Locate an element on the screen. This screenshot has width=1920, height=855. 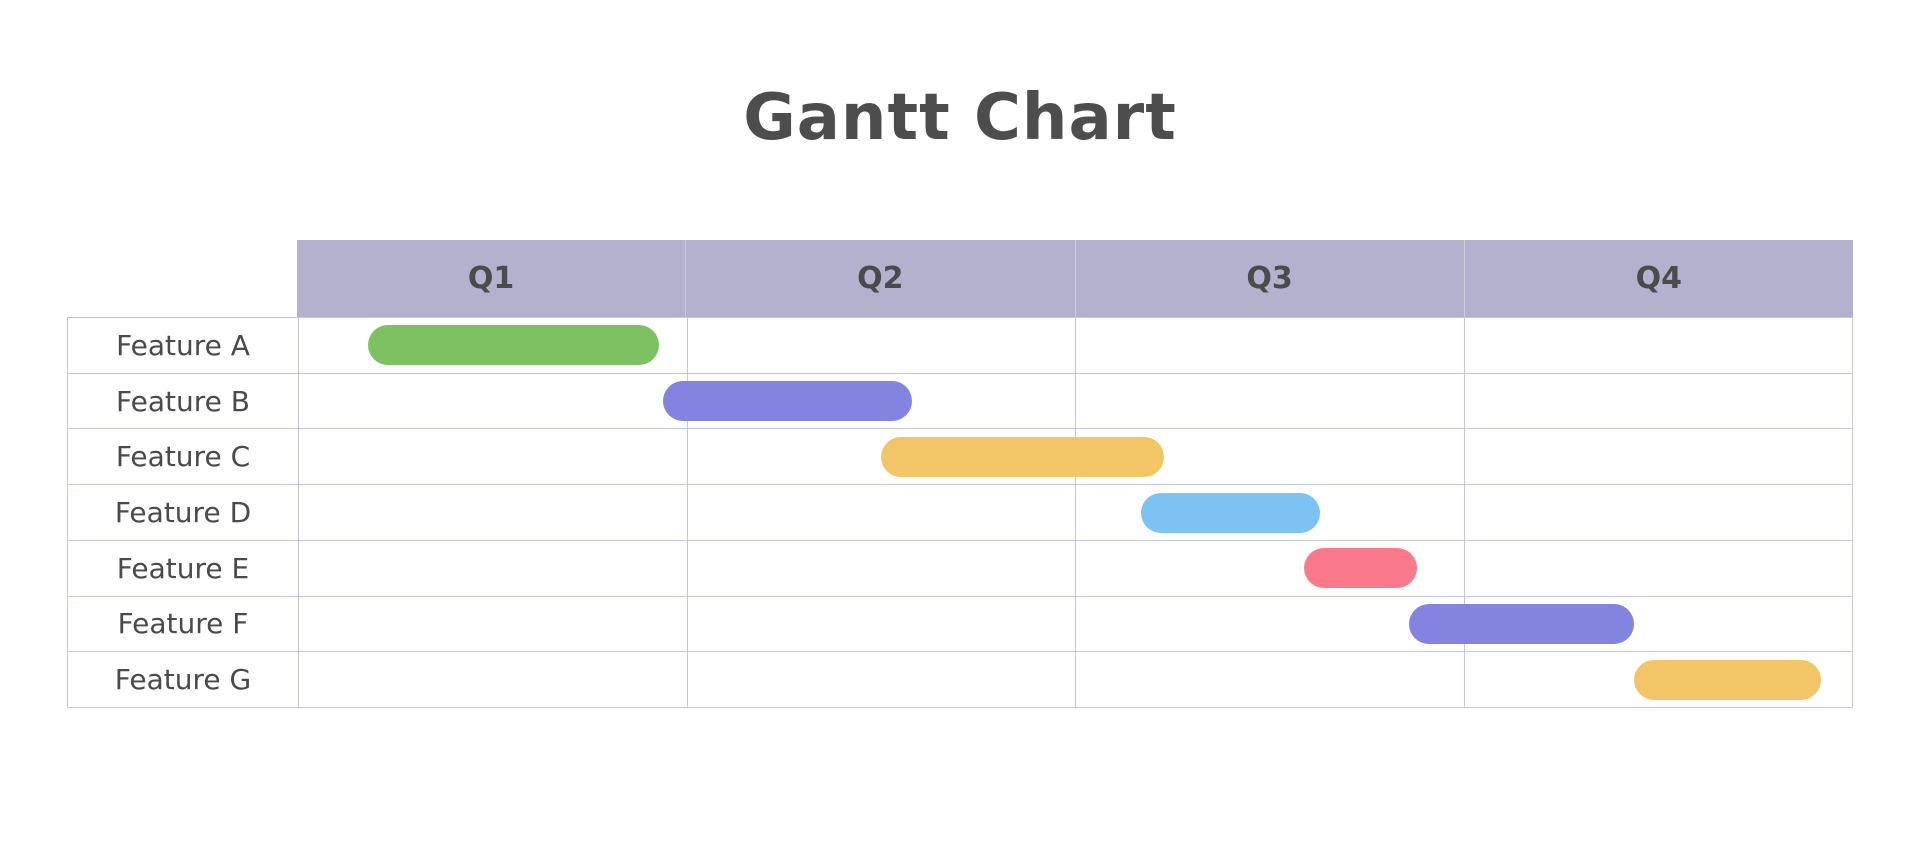
task-label: Feature F is located at coordinates (182, 624).